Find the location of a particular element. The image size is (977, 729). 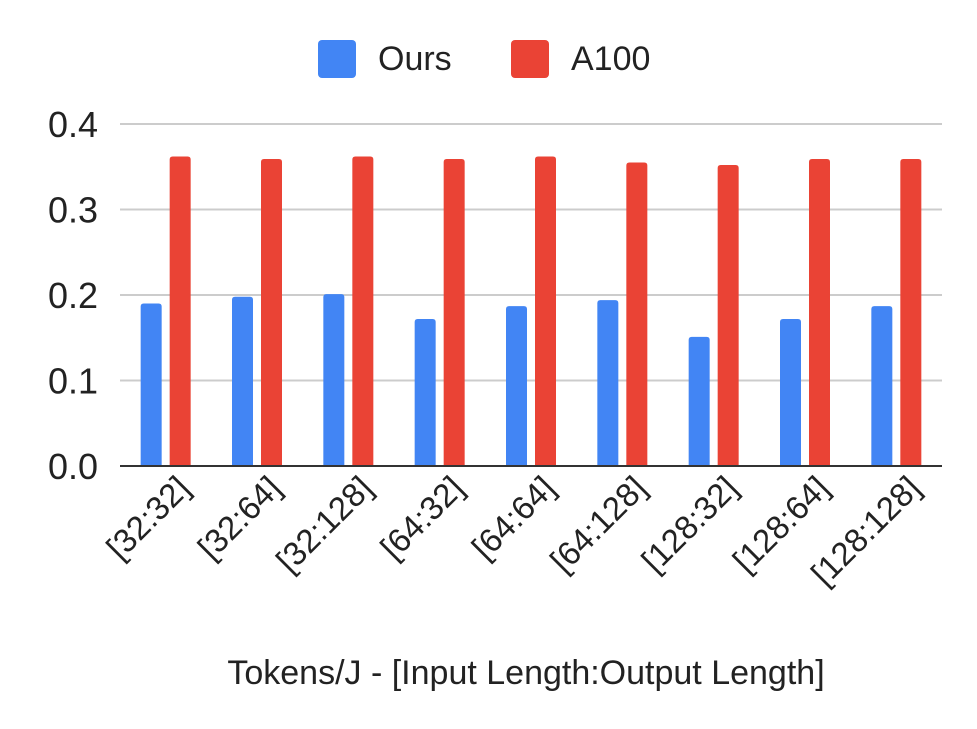

x-tick-label: [64:128] is located at coordinates (598, 524).